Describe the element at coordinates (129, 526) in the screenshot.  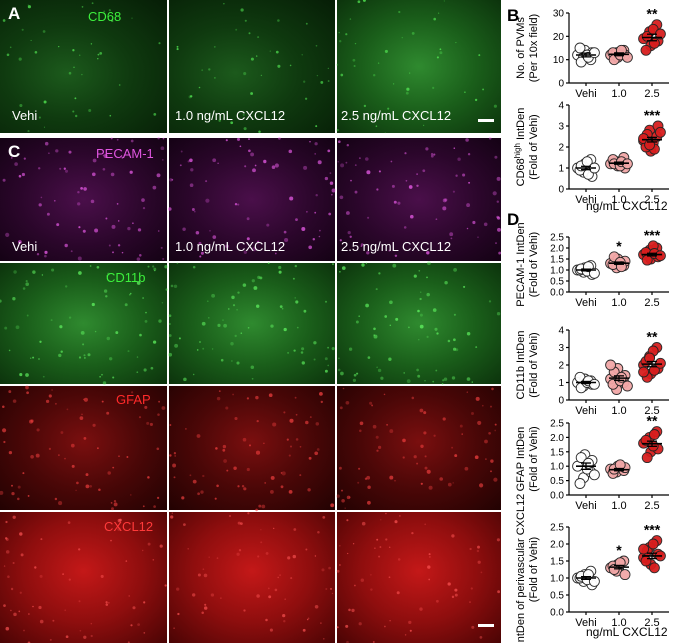
I see `panel-c-marker-cxcl12: CXCL12` at that location.